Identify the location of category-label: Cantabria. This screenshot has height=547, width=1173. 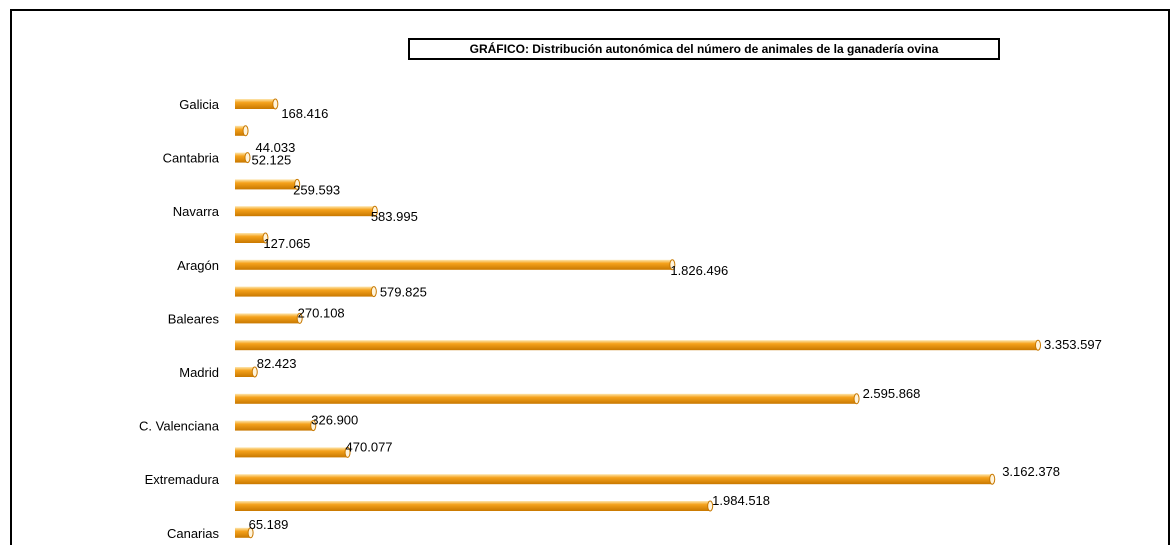
(191, 158).